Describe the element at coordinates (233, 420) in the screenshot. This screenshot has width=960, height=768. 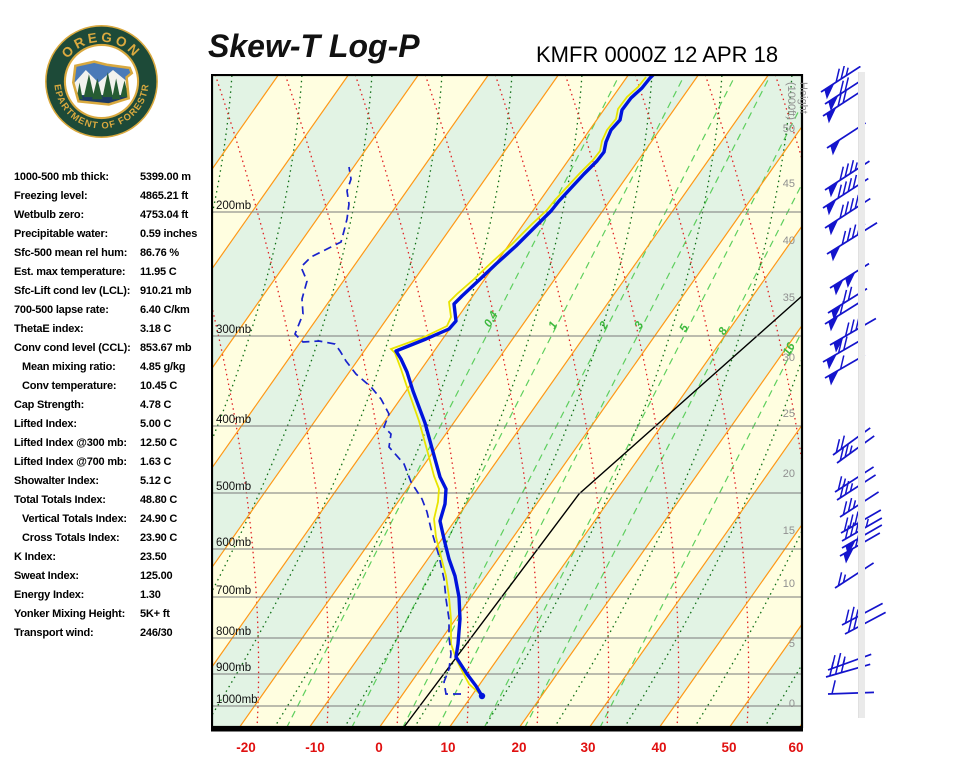
I see `svg-text: 400mb` at that location.